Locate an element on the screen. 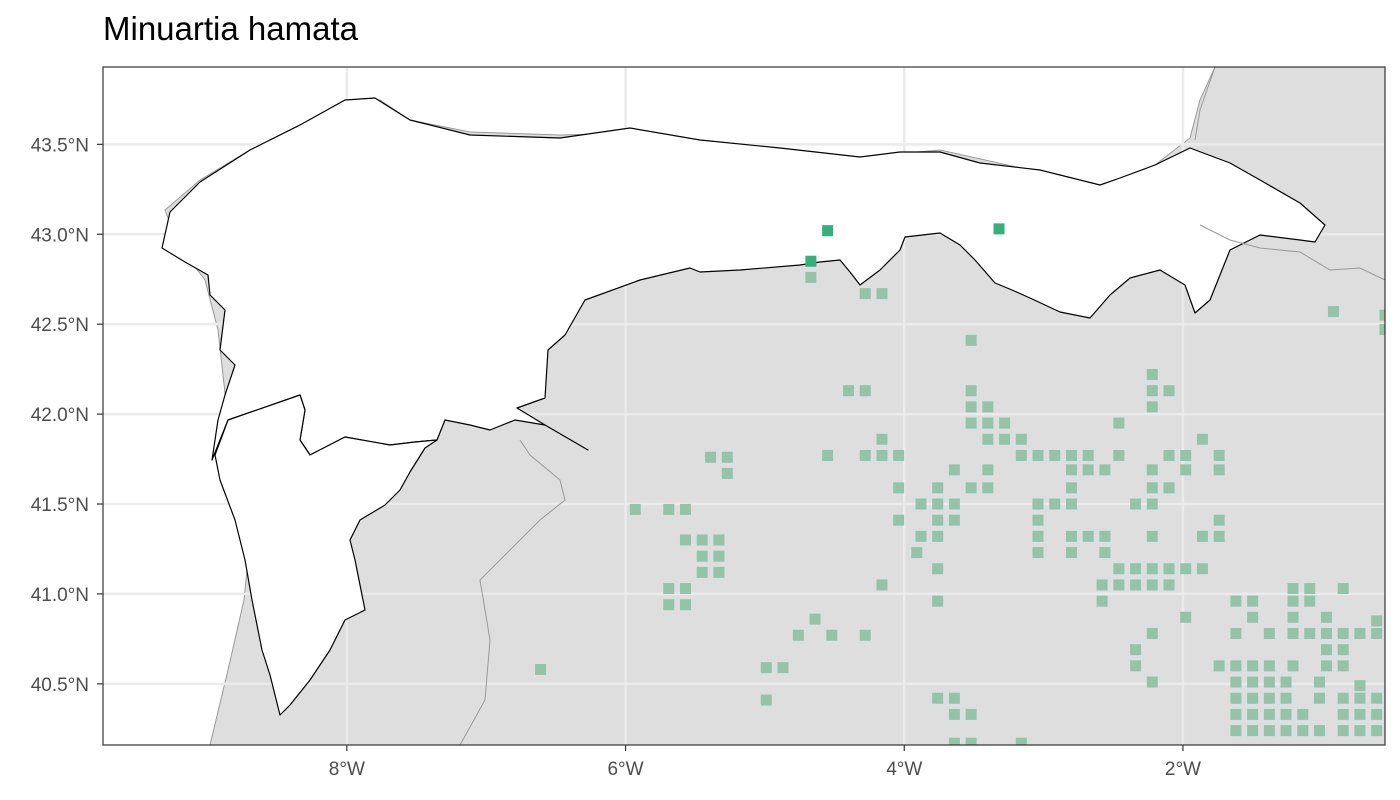 The width and height of the screenshot is (1400, 800). y-tick-label: 41.5°N is located at coordinates (60, 505).